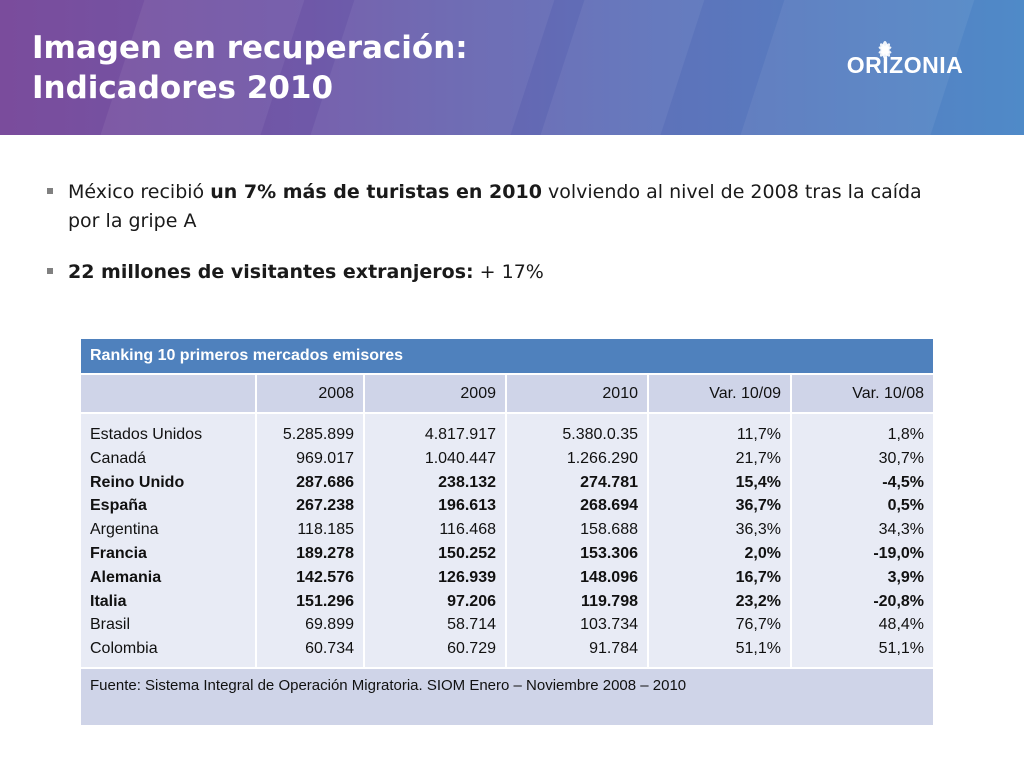  I want to click on table-cell: 3,9%, so click(906, 577).